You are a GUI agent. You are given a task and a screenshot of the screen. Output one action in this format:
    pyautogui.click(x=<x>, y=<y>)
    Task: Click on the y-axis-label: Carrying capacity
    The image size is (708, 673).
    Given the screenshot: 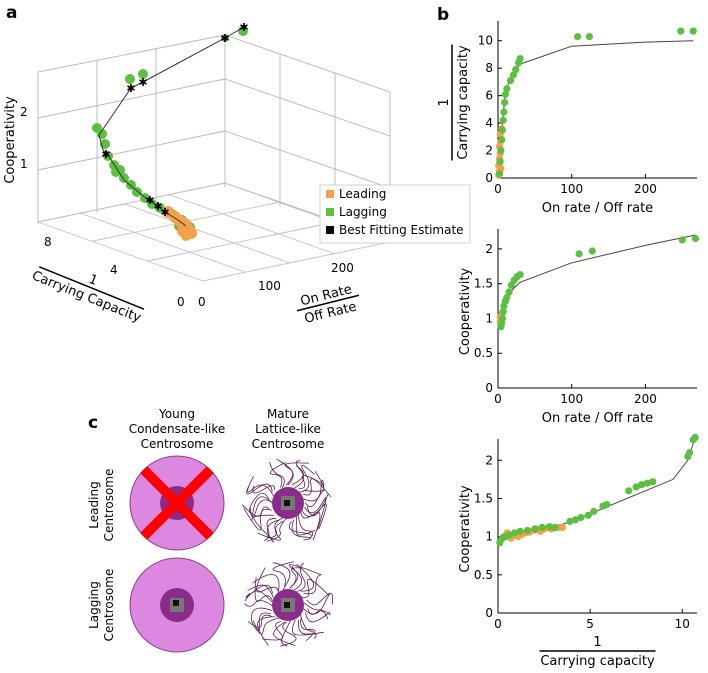 What is the action you would take?
    pyautogui.click(x=463, y=102)
    